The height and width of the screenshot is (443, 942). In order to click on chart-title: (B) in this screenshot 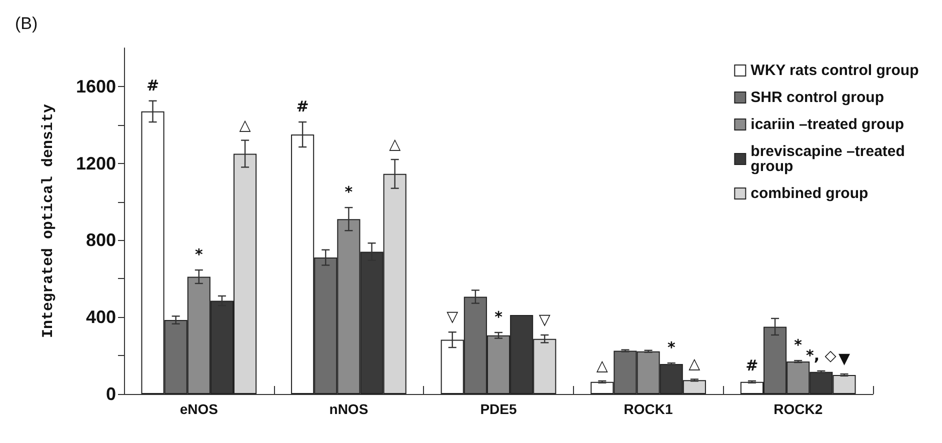, I will do `click(26, 23)`.